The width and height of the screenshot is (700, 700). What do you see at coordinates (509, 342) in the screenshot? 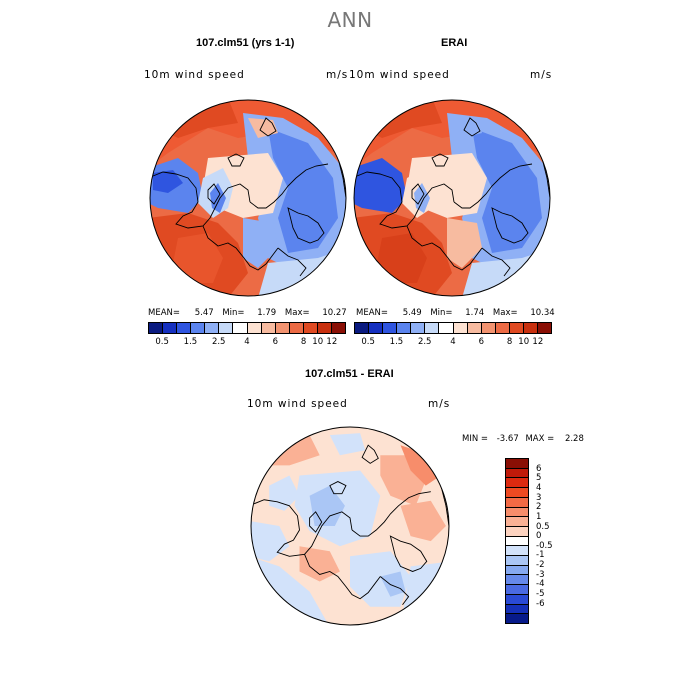
I see `colorbar-tick-label: 8` at bounding box center [509, 342].